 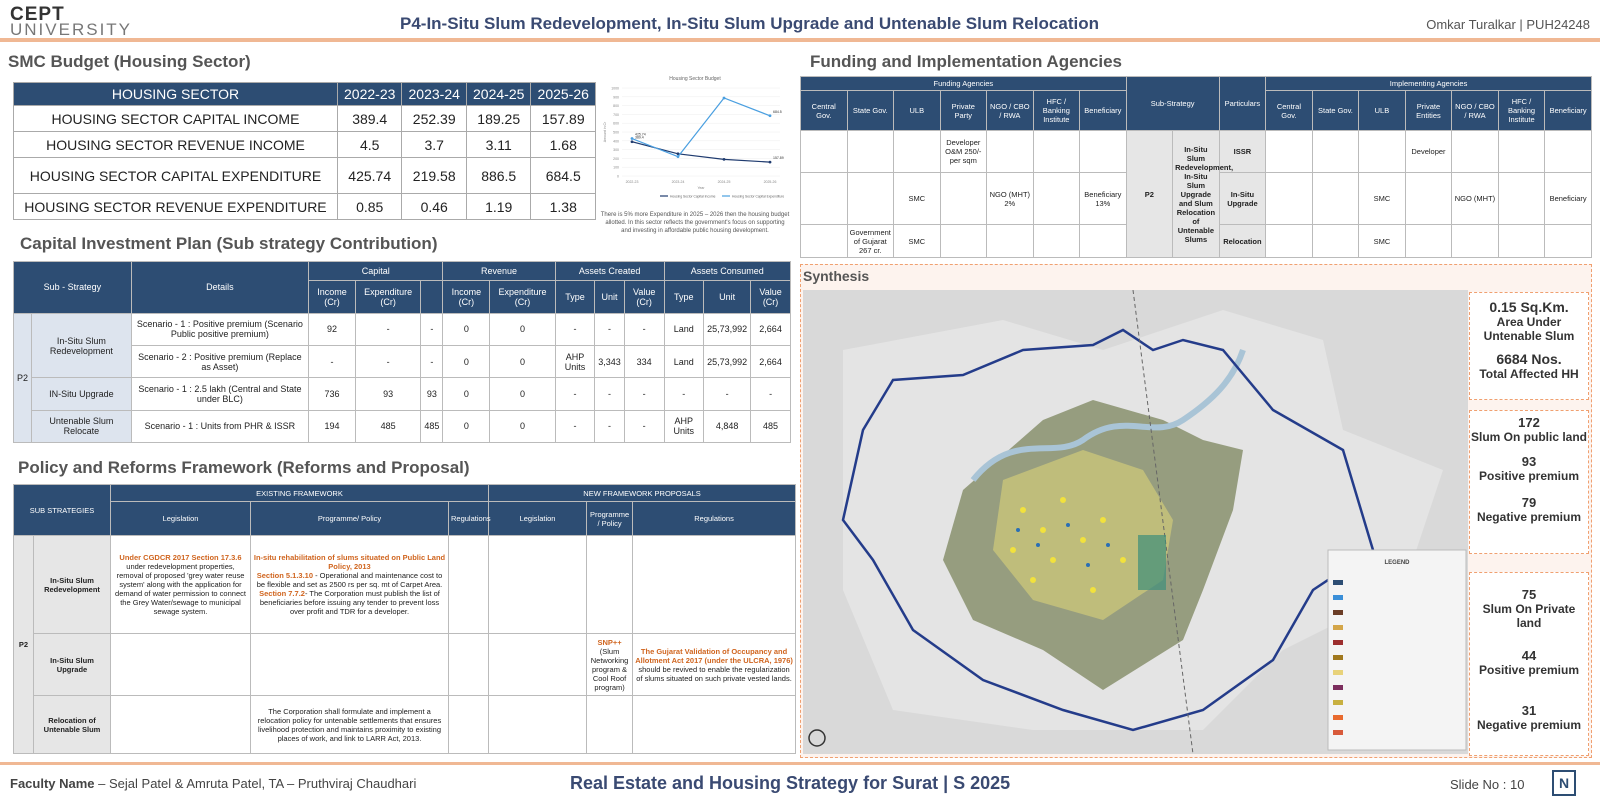 What do you see at coordinates (81, 426) in the screenshot?
I see `cap-strategy: Untenable Slum Relocate` at bounding box center [81, 426].